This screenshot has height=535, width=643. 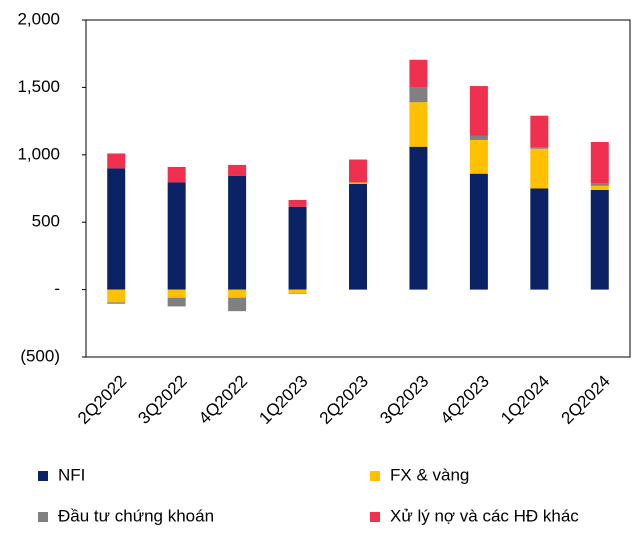 I want to click on y-tick-label: 1,000, so click(x=38, y=153).